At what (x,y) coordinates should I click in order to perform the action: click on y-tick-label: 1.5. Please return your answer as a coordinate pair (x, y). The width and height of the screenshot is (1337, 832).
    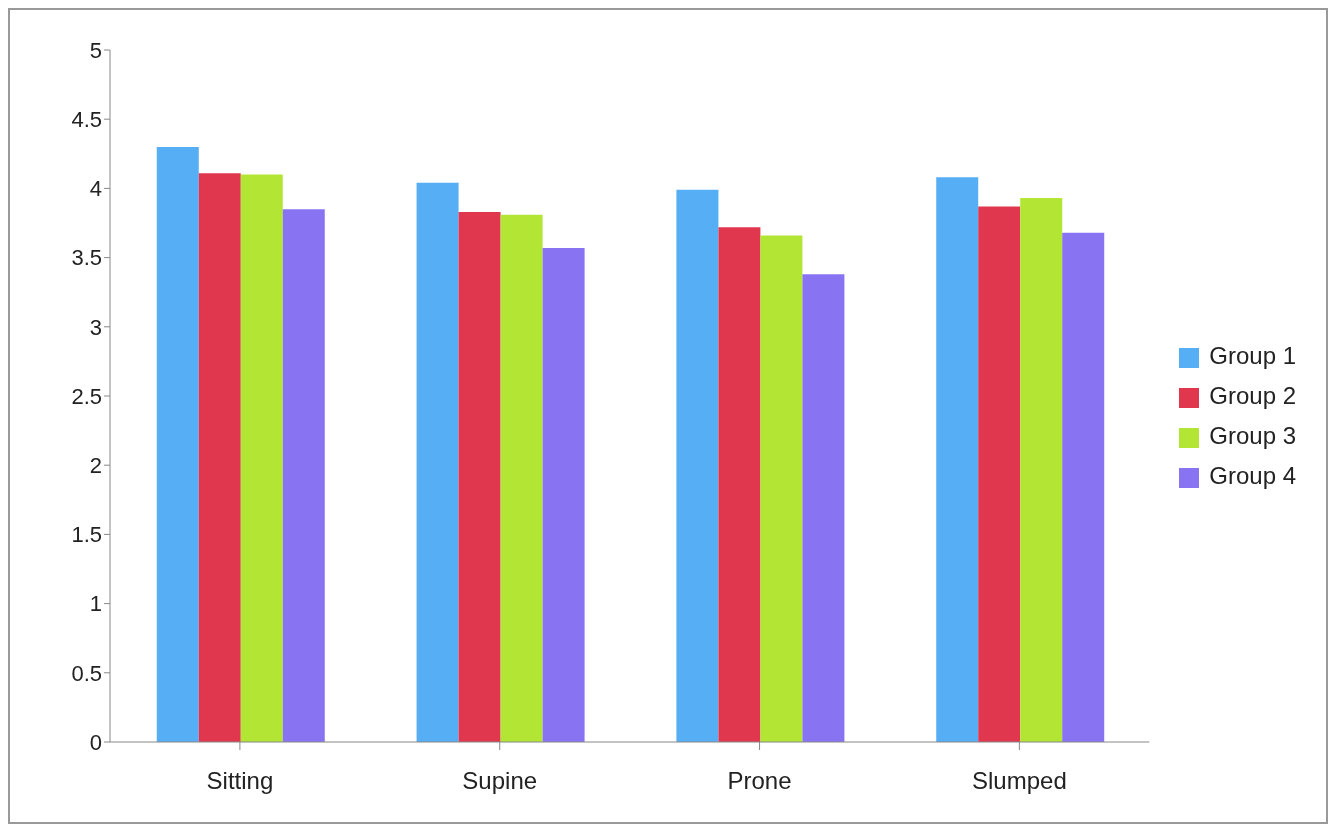
    Looking at the image, I should click on (86, 535).